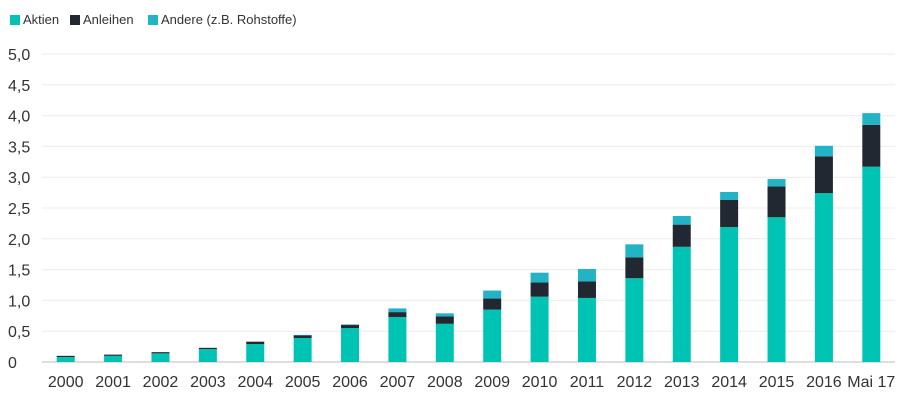 The width and height of the screenshot is (900, 406). What do you see at coordinates (398, 382) in the screenshot?
I see `x-tick-label: 2007` at bounding box center [398, 382].